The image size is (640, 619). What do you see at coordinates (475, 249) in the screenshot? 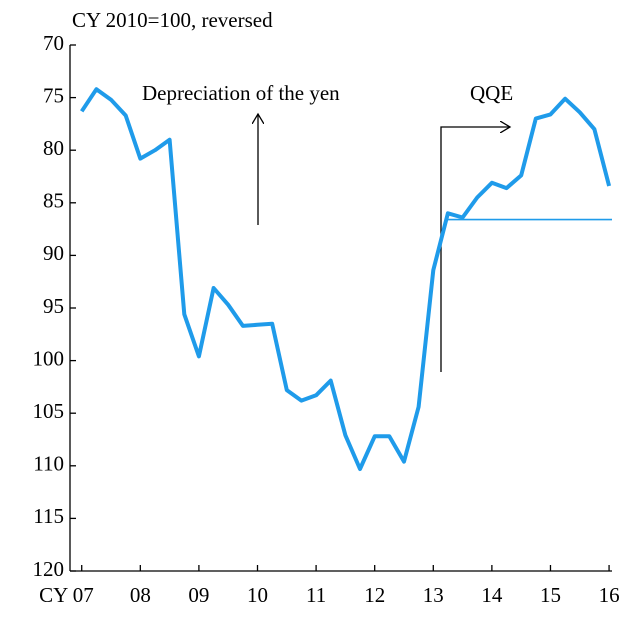
I see `arrow` at bounding box center [475, 249].